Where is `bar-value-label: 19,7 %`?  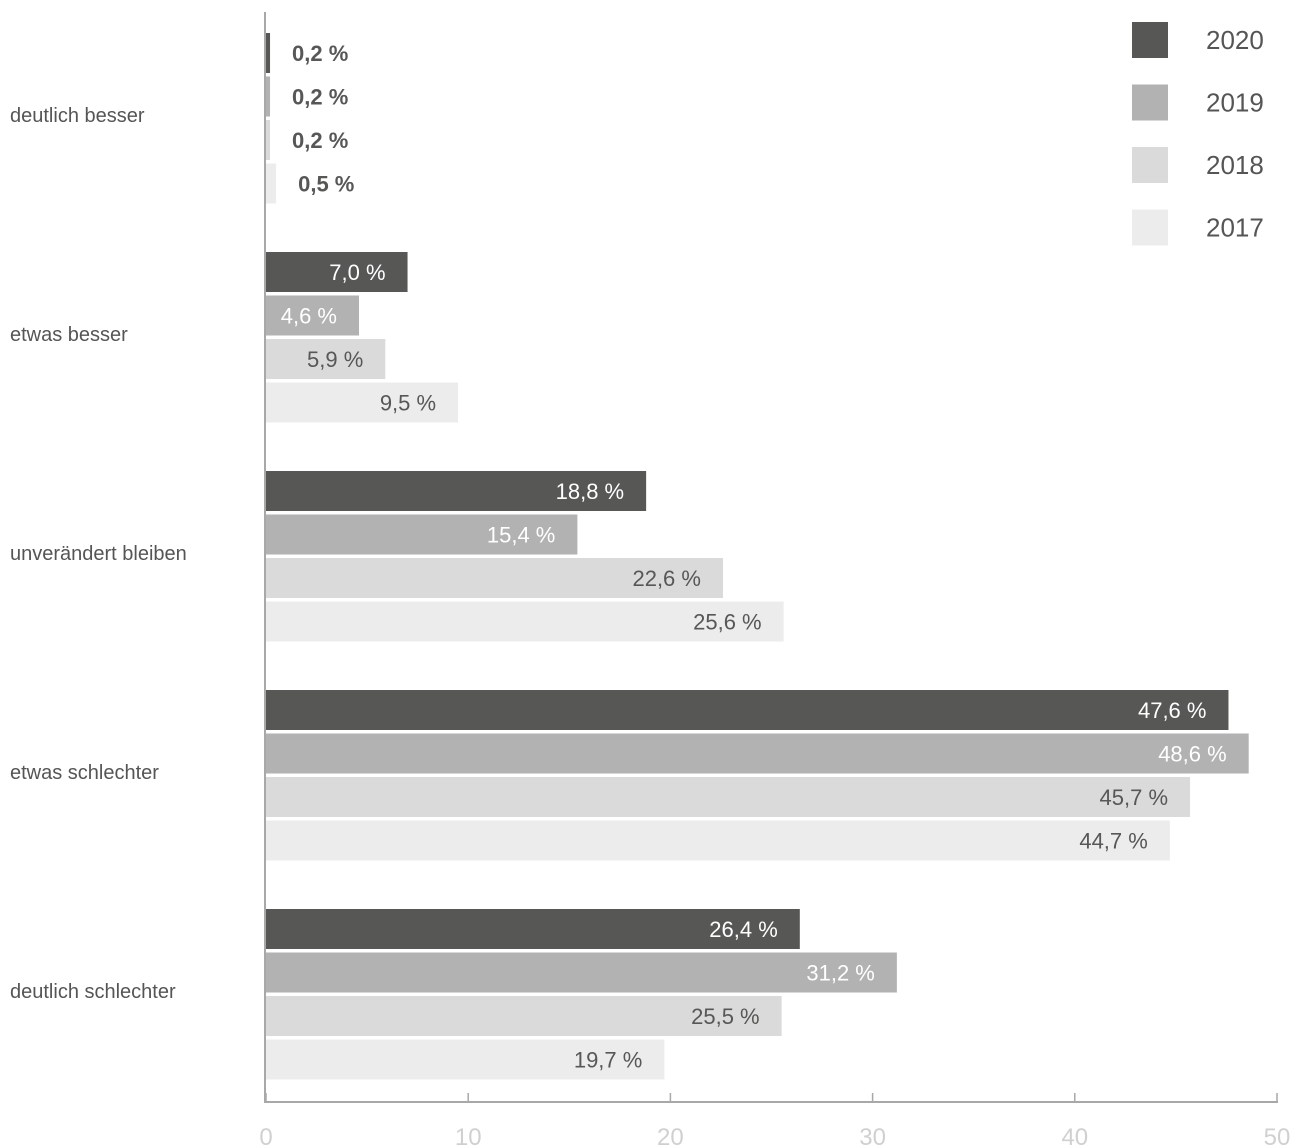
bar-value-label: 19,7 % is located at coordinates (608, 1060).